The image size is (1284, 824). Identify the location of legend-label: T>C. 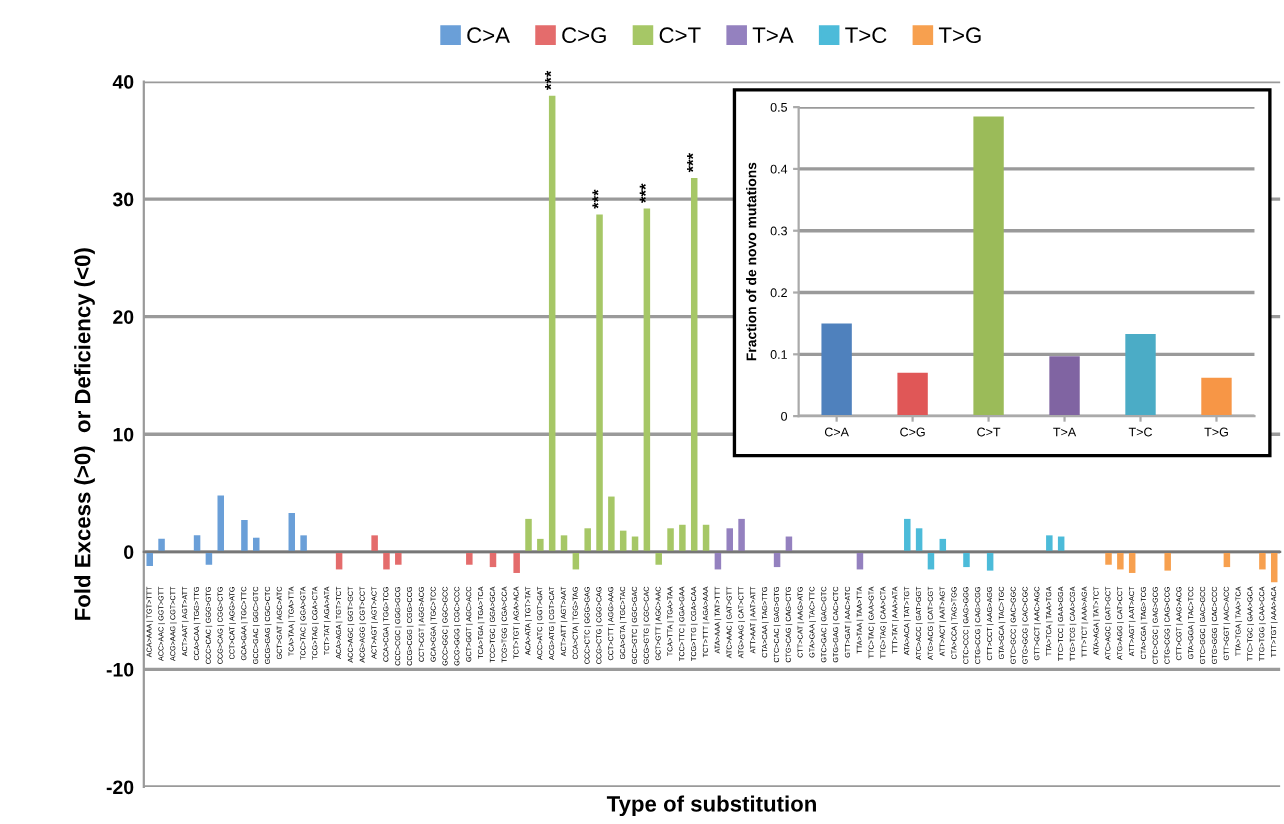
(866, 35).